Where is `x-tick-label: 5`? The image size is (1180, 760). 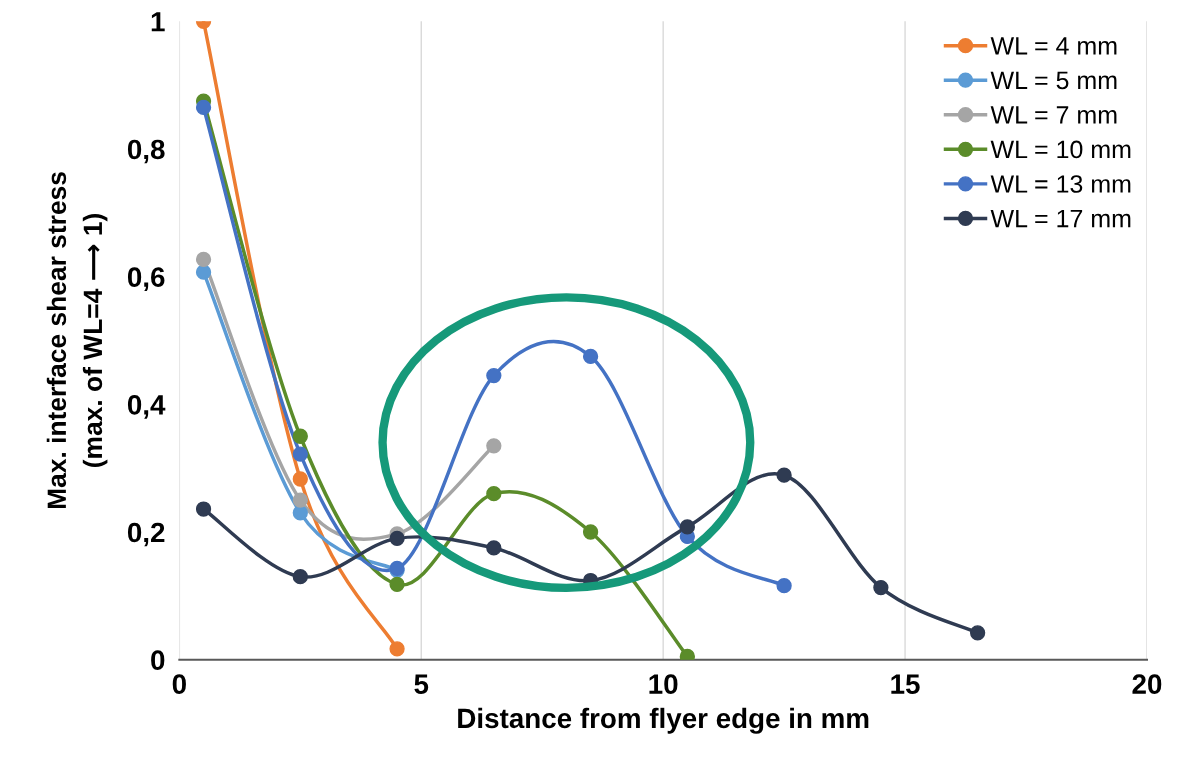
x-tick-label: 5 is located at coordinates (421, 684).